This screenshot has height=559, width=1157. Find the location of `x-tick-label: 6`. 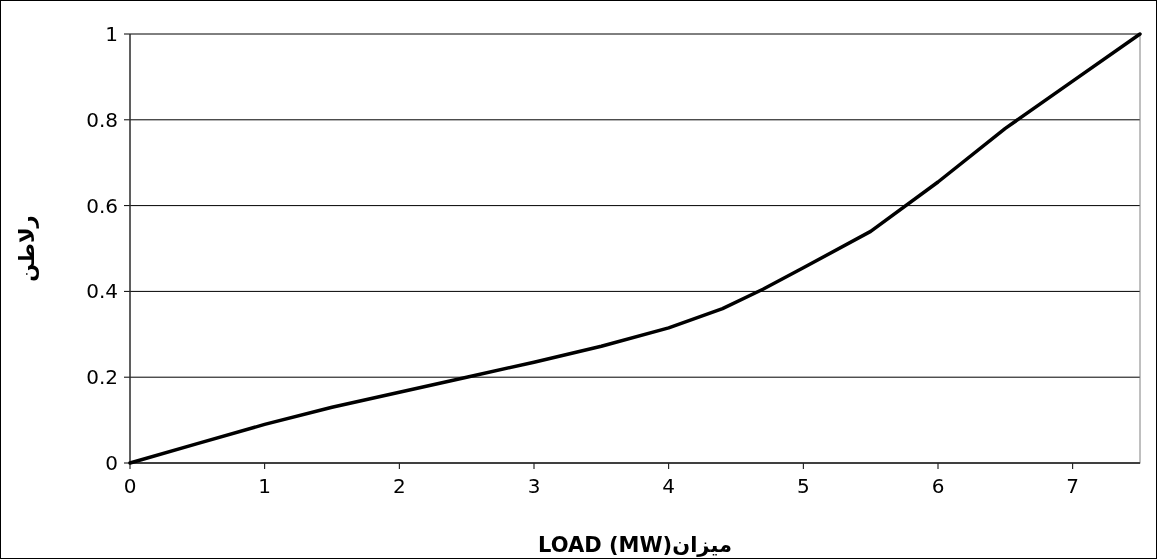

x-tick-label: 6 is located at coordinates (938, 486).